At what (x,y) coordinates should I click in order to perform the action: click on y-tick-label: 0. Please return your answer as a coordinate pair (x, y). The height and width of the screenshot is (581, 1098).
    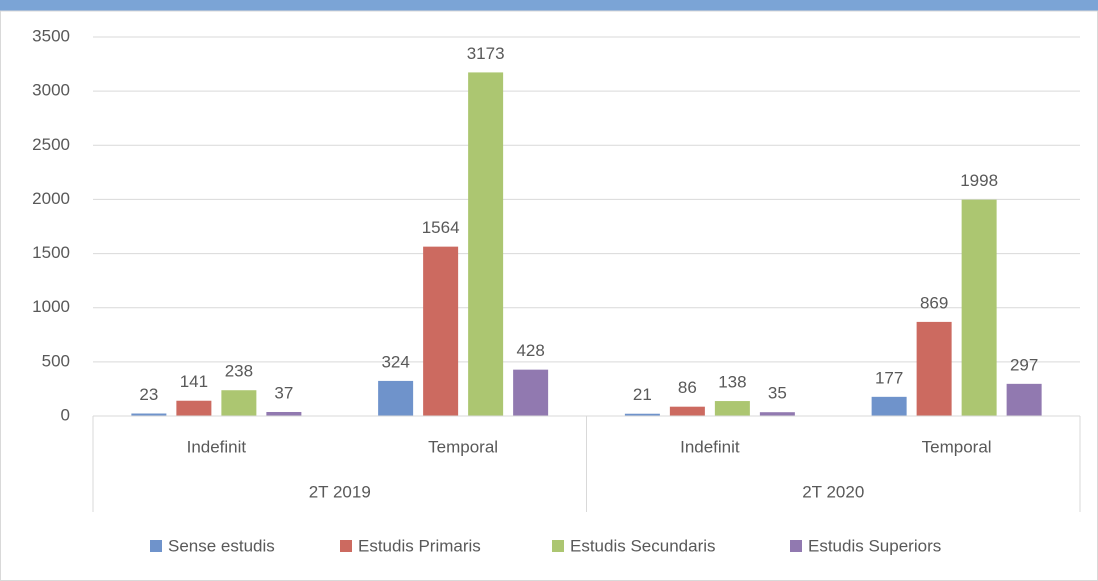
    Looking at the image, I should click on (65, 414).